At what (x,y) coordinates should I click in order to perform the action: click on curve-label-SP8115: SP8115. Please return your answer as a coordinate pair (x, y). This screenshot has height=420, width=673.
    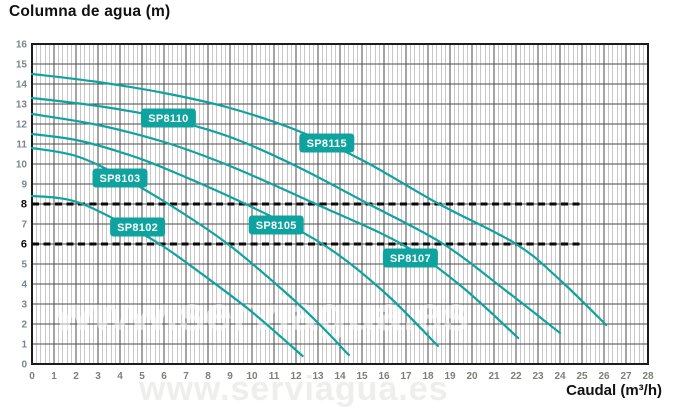
    Looking at the image, I should click on (327, 143).